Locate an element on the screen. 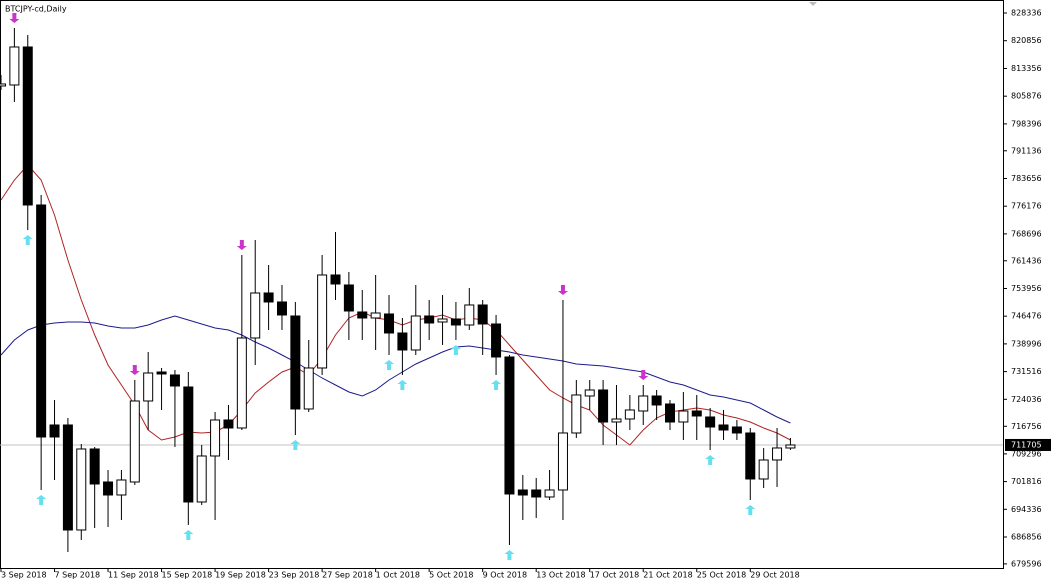 This screenshot has width=1054, height=582. y-tick-label: 694336 is located at coordinates (1026, 509).